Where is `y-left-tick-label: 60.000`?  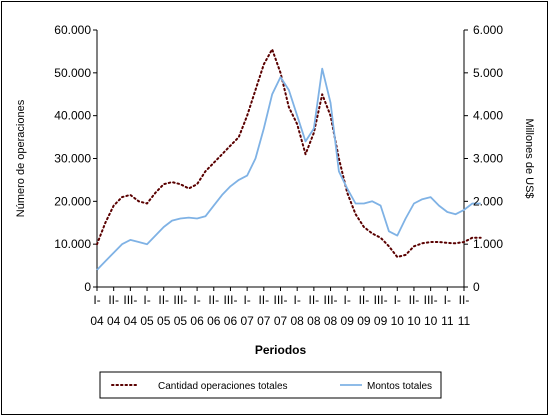 y-left-tick-label: 60.000 is located at coordinates (72, 30).